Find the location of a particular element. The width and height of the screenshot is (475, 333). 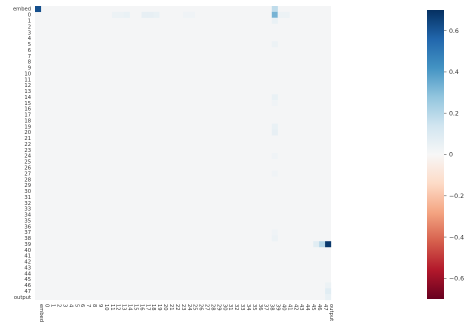

row-tick-label: 29 is located at coordinates (27, 186).